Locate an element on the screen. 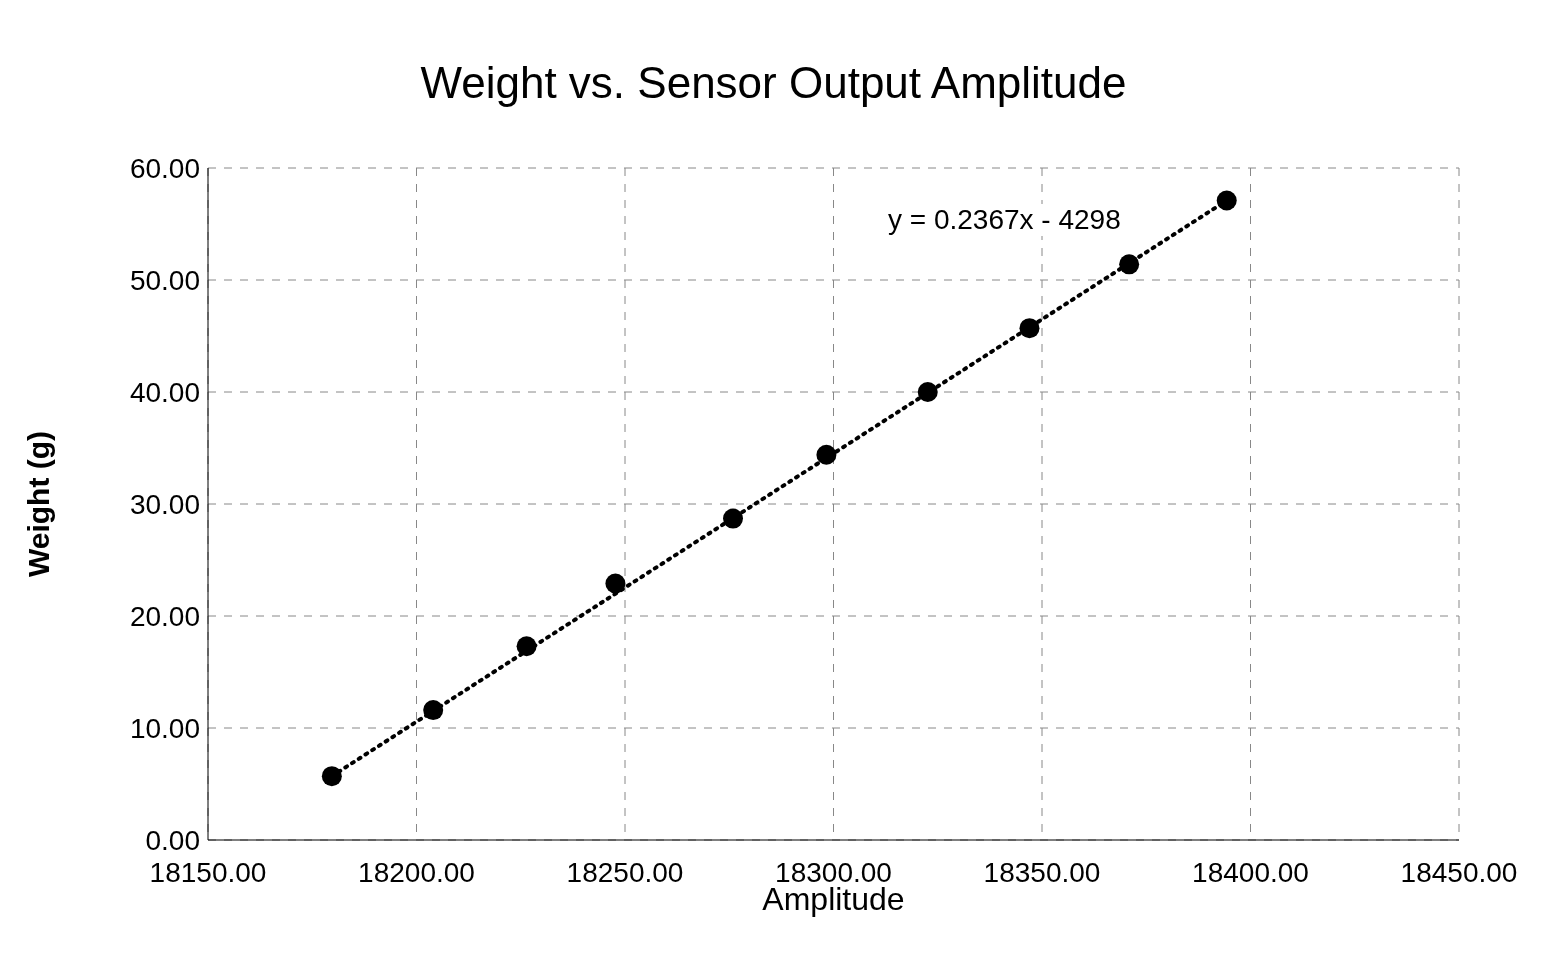 The height and width of the screenshot is (958, 1547). x-tick-label: 18250.00 is located at coordinates (625, 872).